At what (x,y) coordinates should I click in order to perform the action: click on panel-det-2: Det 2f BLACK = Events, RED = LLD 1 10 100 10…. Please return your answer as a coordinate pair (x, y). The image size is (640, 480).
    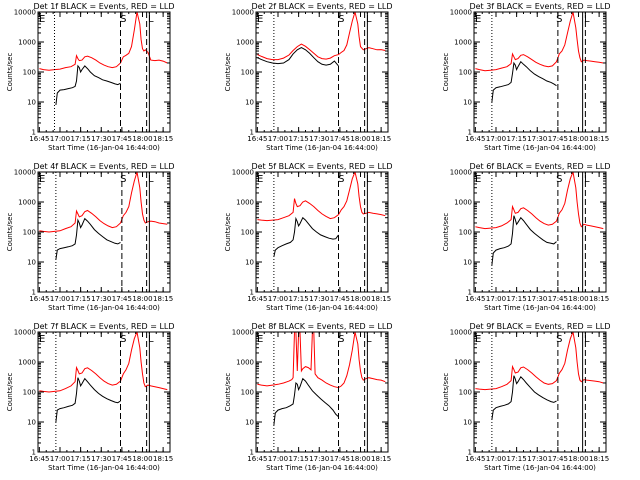
    Looking at the image, I should click on (308, 77).